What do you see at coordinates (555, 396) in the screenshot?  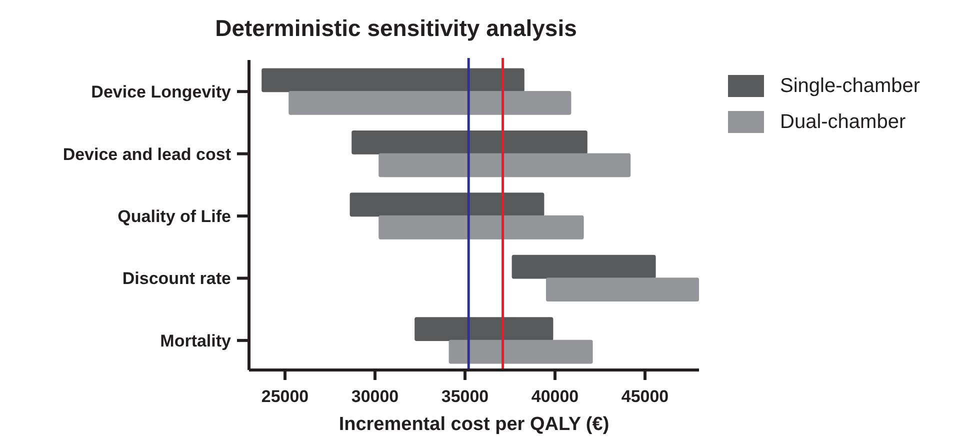 I see `x-tick-label: 40000` at bounding box center [555, 396].